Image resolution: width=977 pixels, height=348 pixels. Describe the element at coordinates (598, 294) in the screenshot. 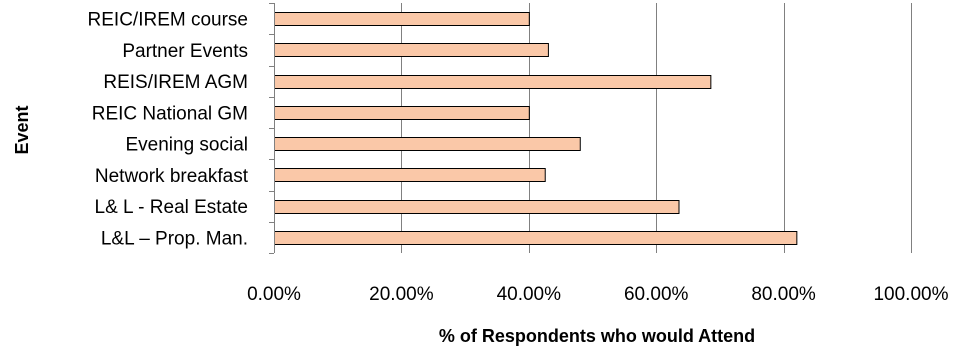

I see `x-tick-labels: 0.00% 20.00% 40.00% 60.00% 80.00% 100.00%` at that location.